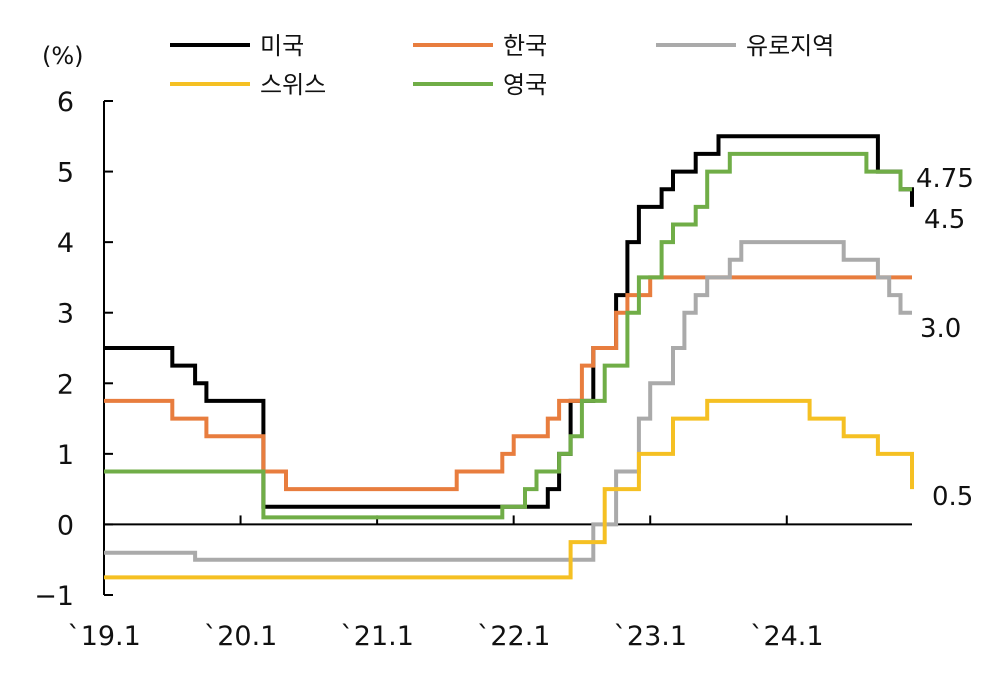  I want to click on end-value-label: 3.0, so click(940, 329).